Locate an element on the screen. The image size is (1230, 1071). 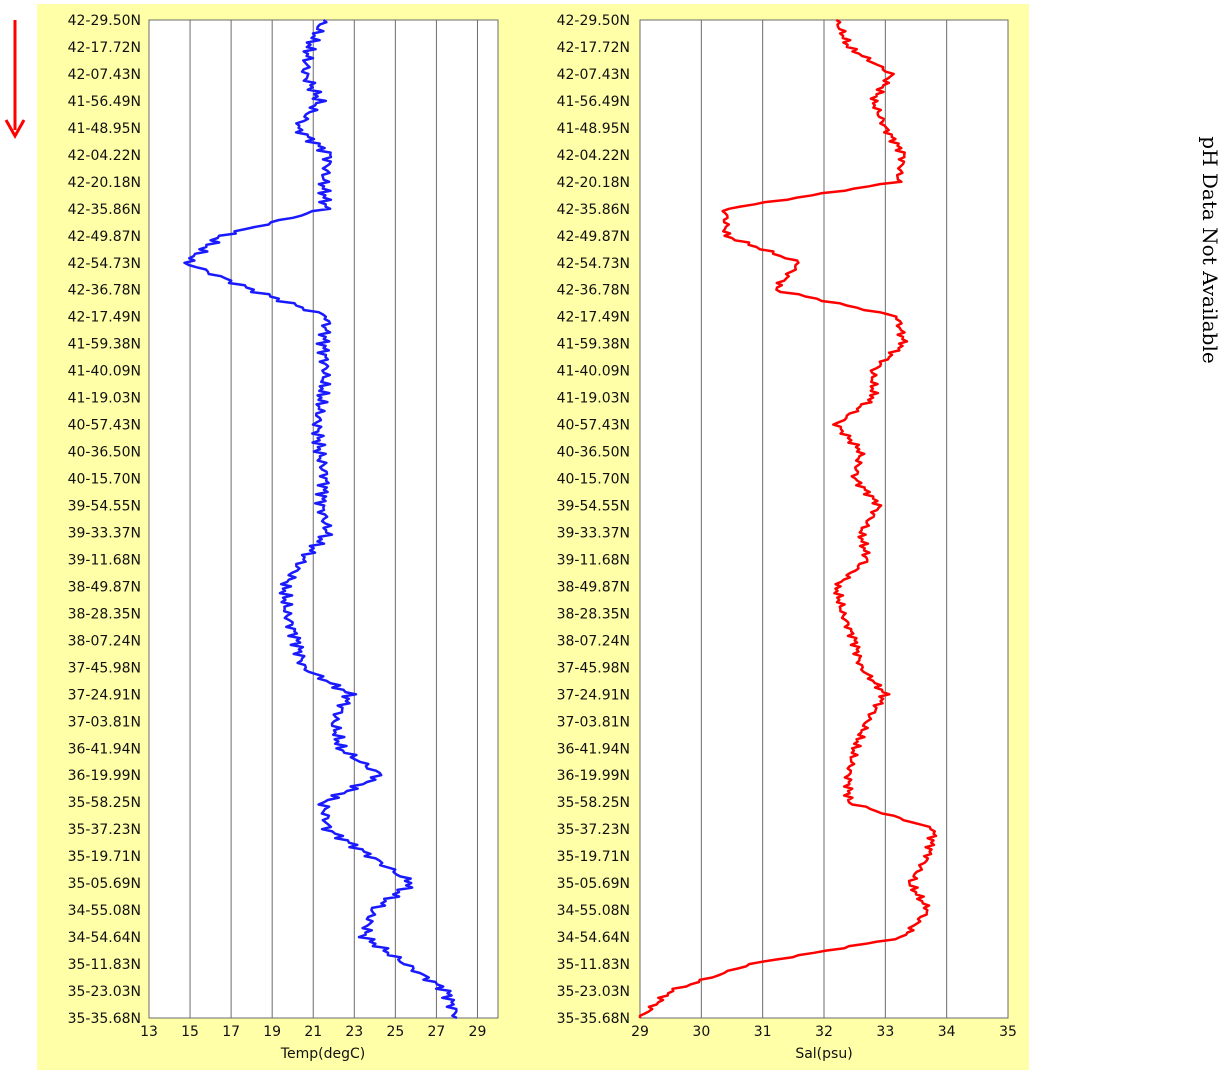
x-tick-label: 34 is located at coordinates (947, 1032).